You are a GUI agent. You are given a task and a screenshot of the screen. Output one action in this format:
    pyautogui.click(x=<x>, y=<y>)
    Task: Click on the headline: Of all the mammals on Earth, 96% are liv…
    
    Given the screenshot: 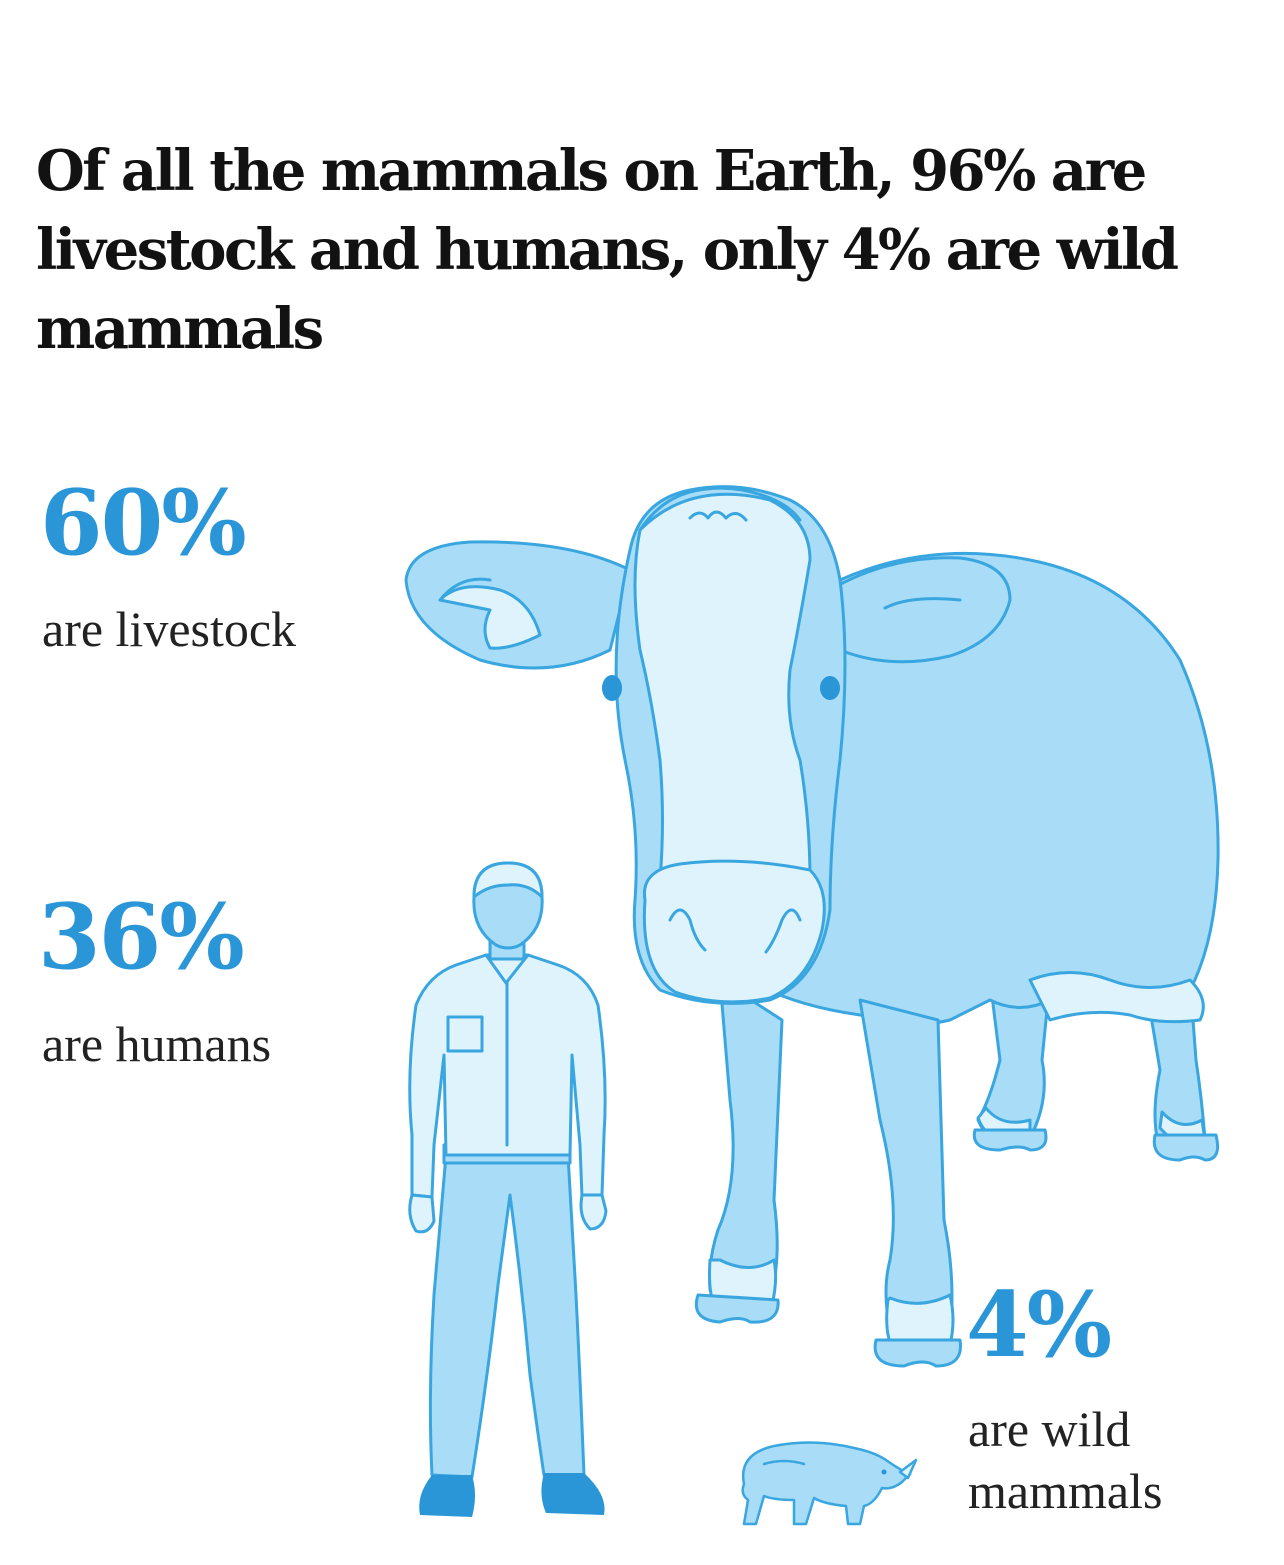 What is the action you would take?
    pyautogui.click(x=607, y=250)
    